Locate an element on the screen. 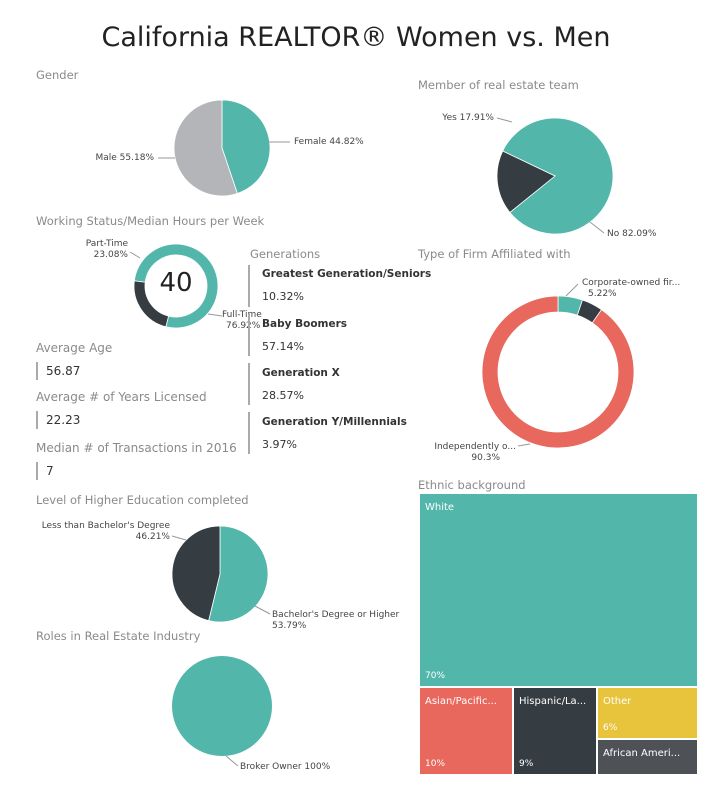  education-title: Level of Higher Education completed is located at coordinates (142, 500).